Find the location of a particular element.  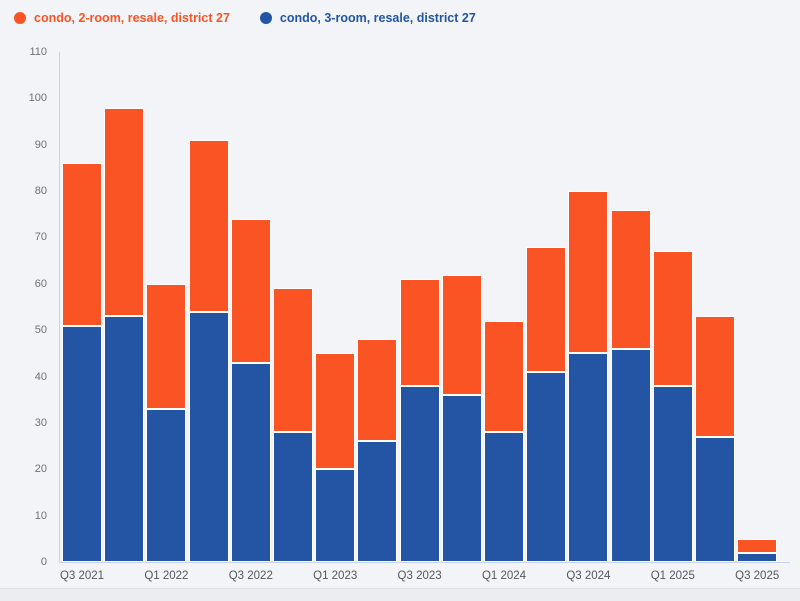

bar-segment-2room-Q4-2024 is located at coordinates (630, 279).